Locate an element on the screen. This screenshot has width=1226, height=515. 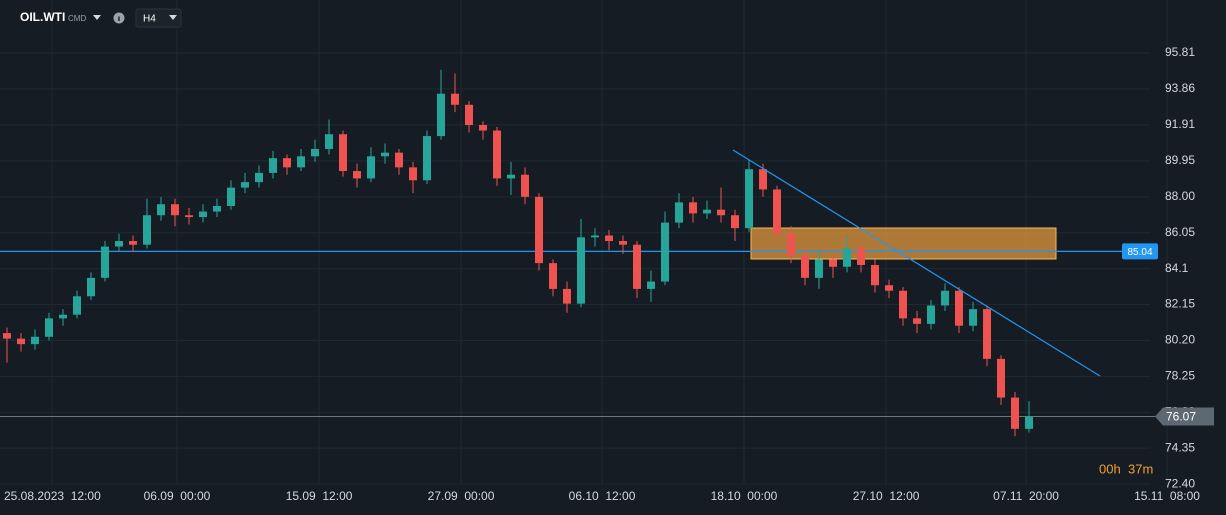
y-tick-label: 74.35 is located at coordinates (1180, 447).